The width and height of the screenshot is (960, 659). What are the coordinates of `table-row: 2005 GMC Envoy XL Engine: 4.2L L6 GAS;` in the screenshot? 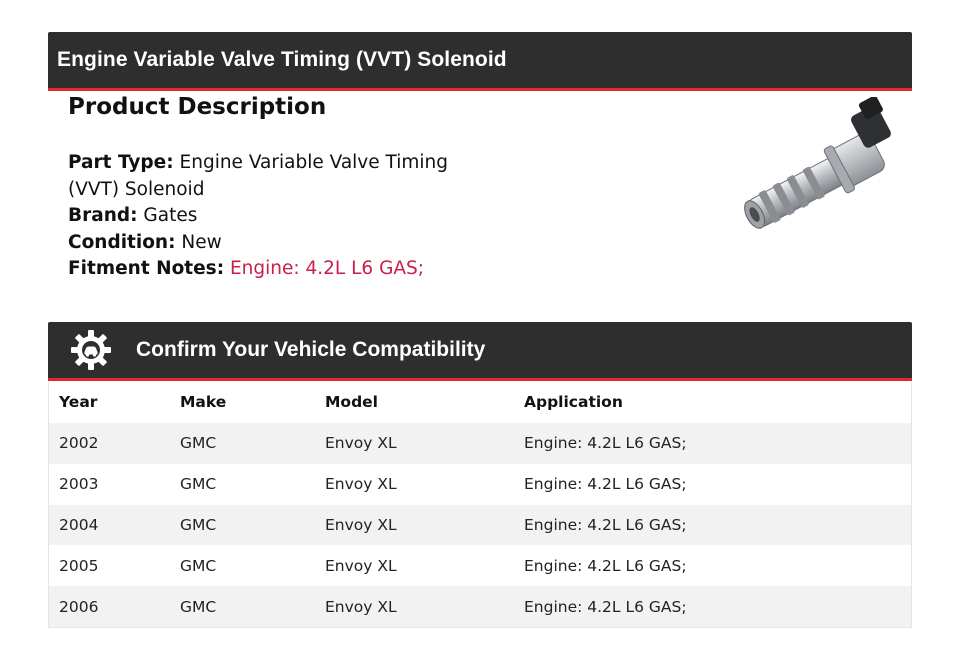 It's located at (480, 566).